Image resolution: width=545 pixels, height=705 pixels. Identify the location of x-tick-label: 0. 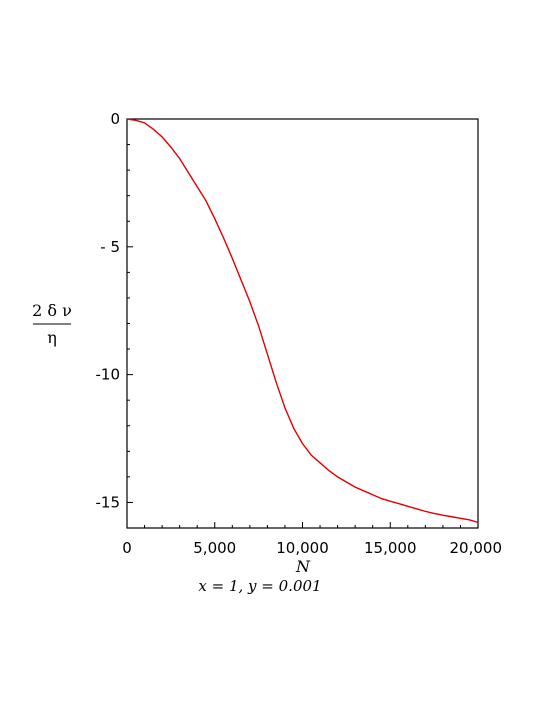
(127, 548).